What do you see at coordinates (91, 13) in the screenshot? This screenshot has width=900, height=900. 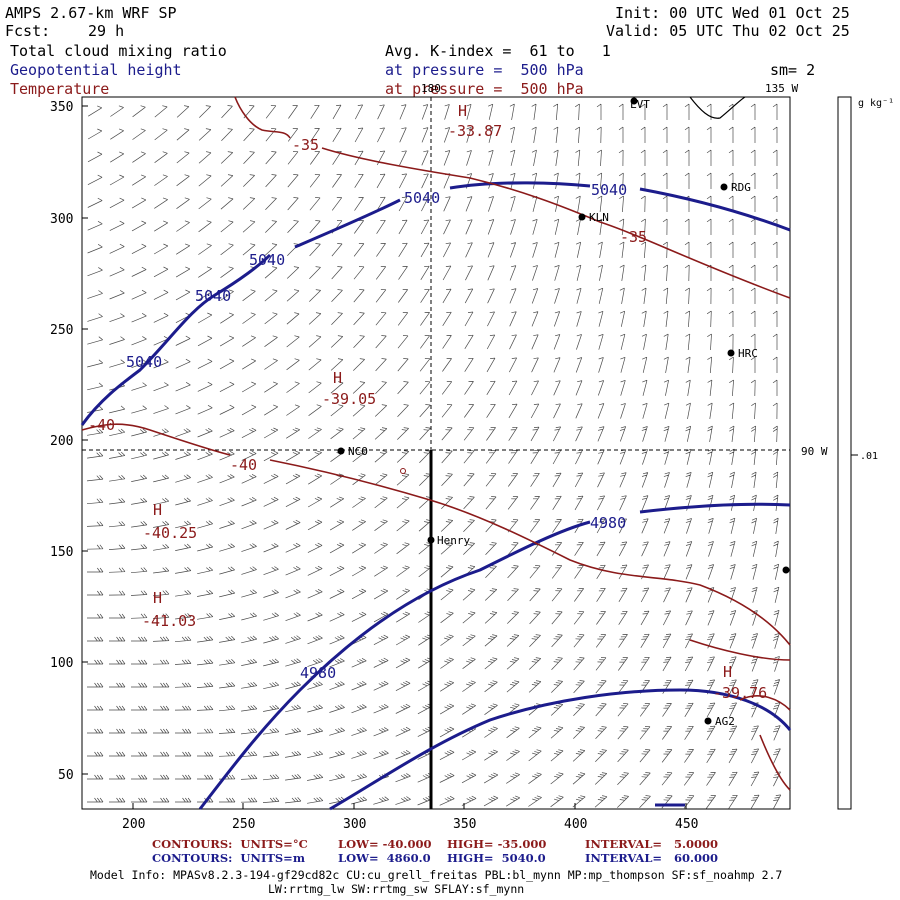 I see `model-title: AMPS 2.67-km WRF SP` at bounding box center [91, 13].